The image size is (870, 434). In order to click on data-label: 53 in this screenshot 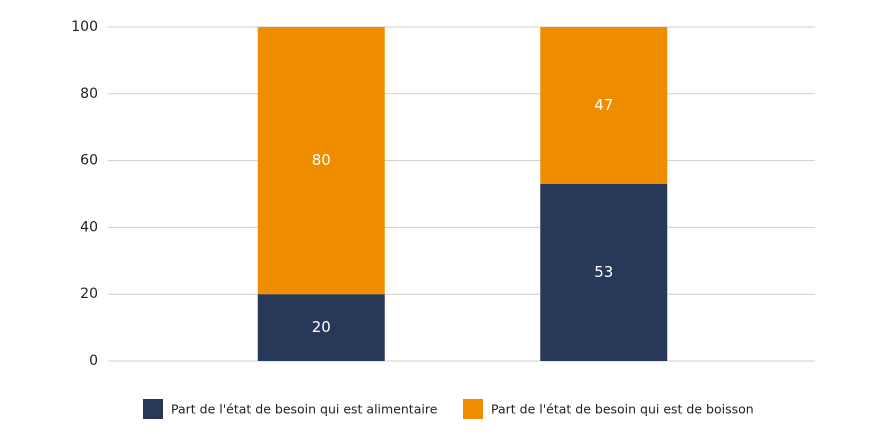, I will do `click(603, 272)`.